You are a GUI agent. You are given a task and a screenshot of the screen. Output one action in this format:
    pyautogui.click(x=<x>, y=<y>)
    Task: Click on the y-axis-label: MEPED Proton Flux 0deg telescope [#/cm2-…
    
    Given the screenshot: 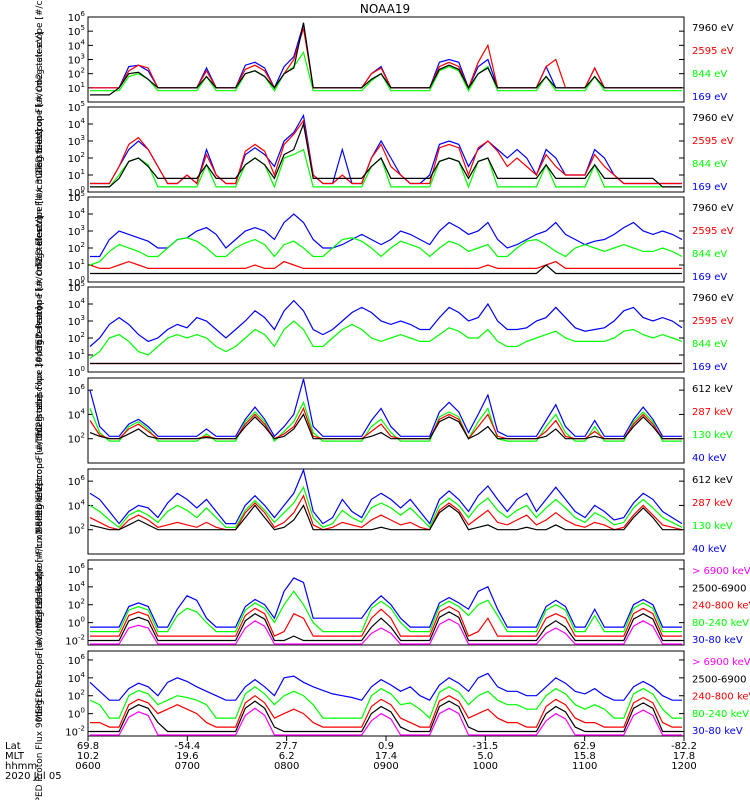 What is the action you would take?
    pyautogui.click(x=40, y=602)
    